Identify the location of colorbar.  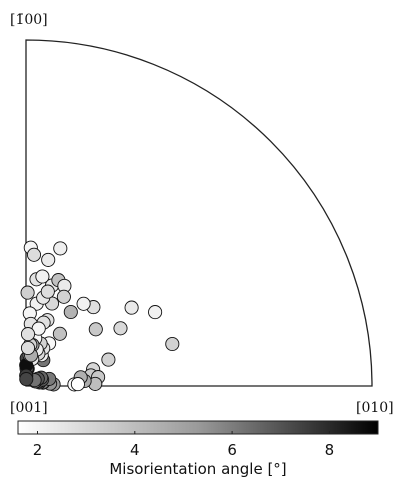
(198, 427).